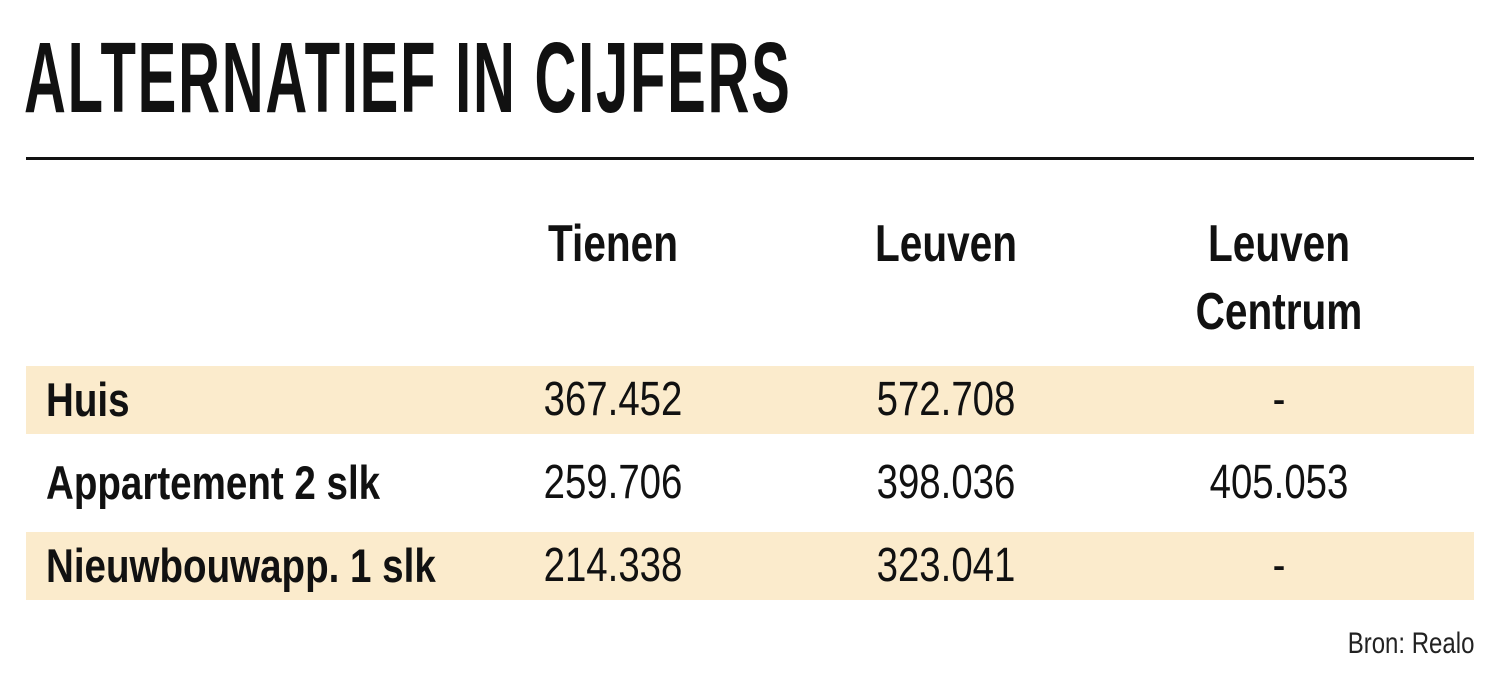 The height and width of the screenshot is (684, 1500). I want to click on table-cell: 323.041, so click(946, 565).